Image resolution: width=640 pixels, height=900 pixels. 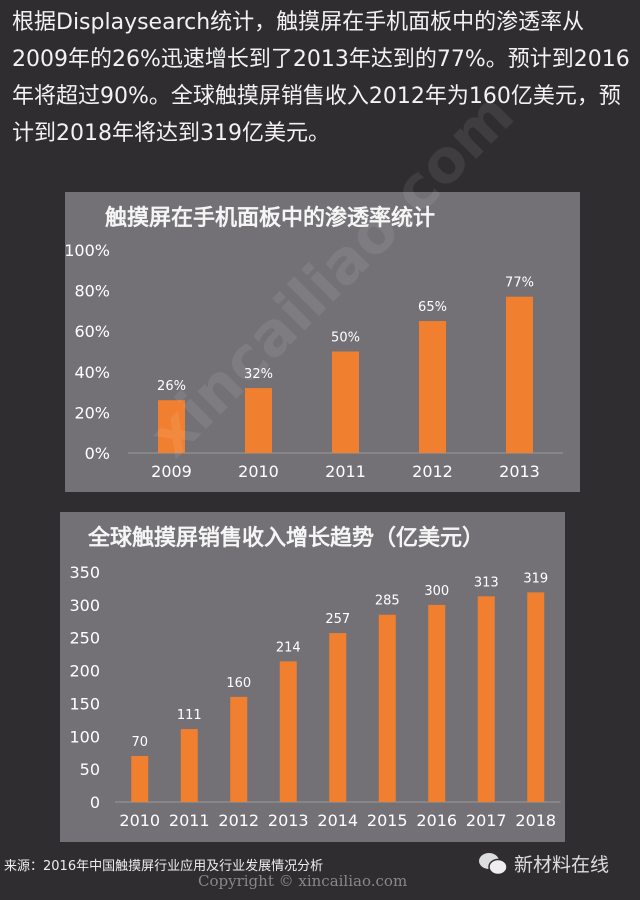 I want to click on y-tick-label: 350, so click(x=84, y=572).